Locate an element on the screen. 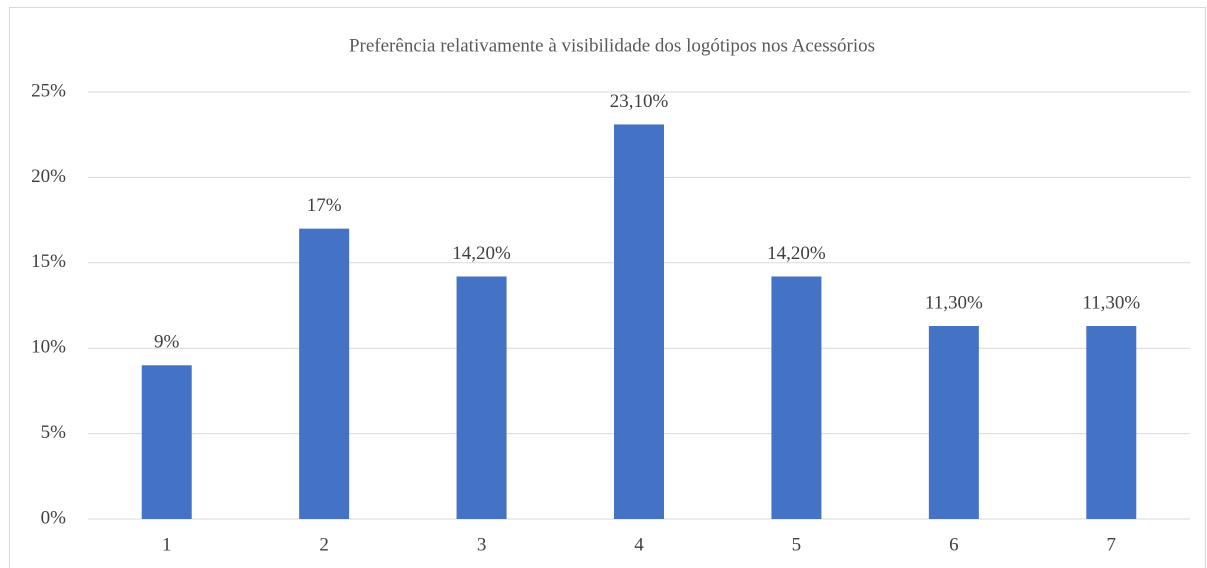 This screenshot has width=1207, height=568. data-label: 9% is located at coordinates (167, 342).